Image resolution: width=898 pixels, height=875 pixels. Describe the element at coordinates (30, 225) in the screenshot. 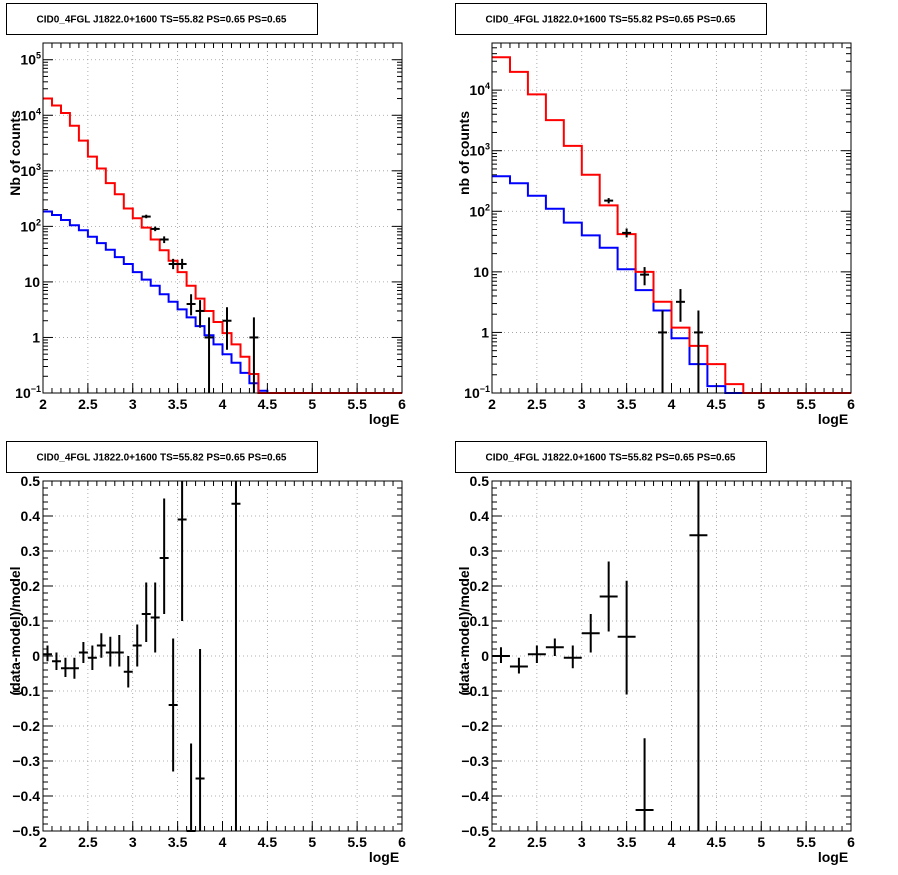

I see `y-tick-label: 10²` at that location.